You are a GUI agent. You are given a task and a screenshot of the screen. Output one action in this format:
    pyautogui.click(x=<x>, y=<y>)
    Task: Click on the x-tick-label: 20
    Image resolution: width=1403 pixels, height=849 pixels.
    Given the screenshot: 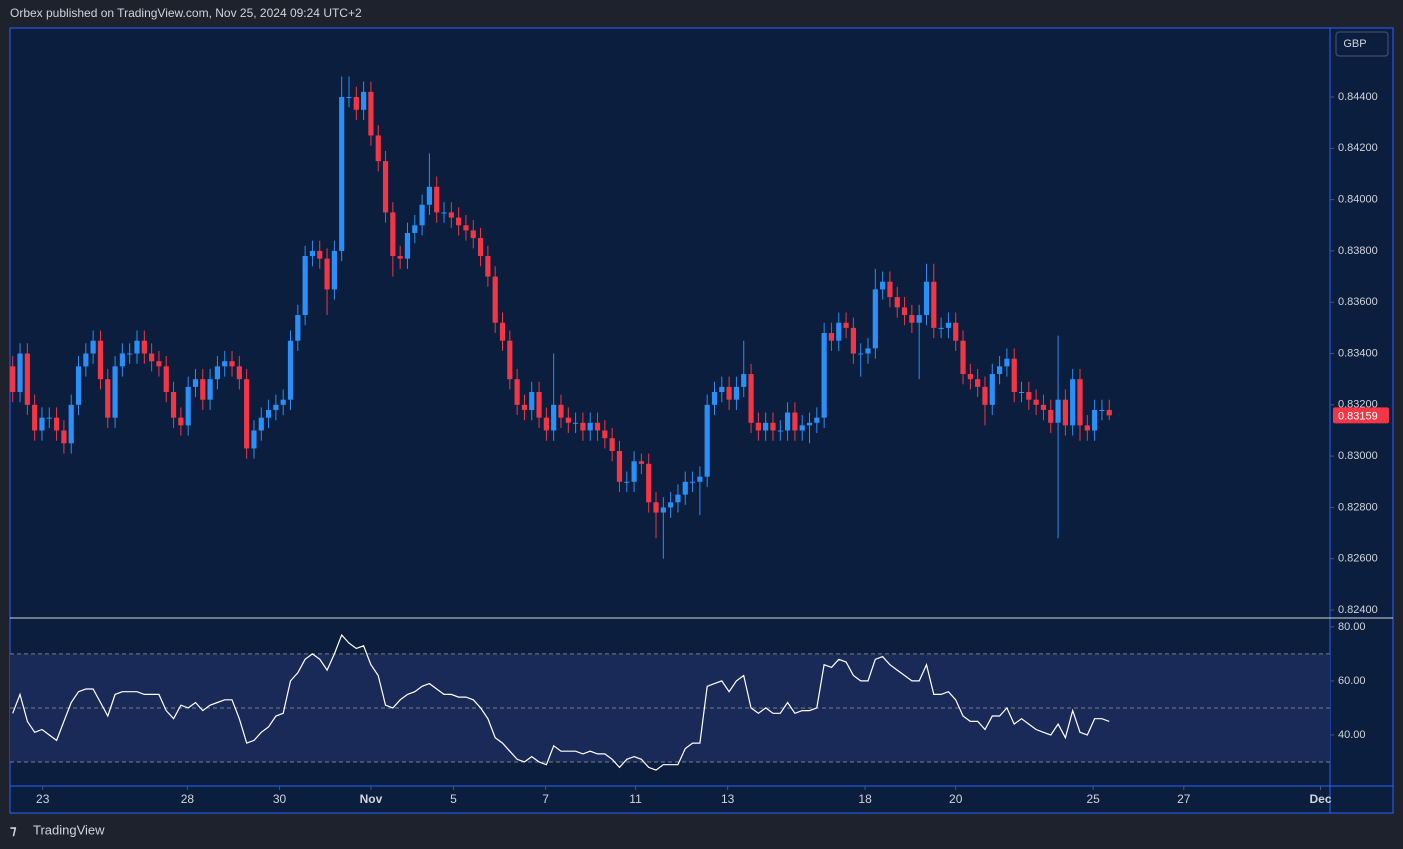 What is the action you would take?
    pyautogui.click(x=956, y=799)
    